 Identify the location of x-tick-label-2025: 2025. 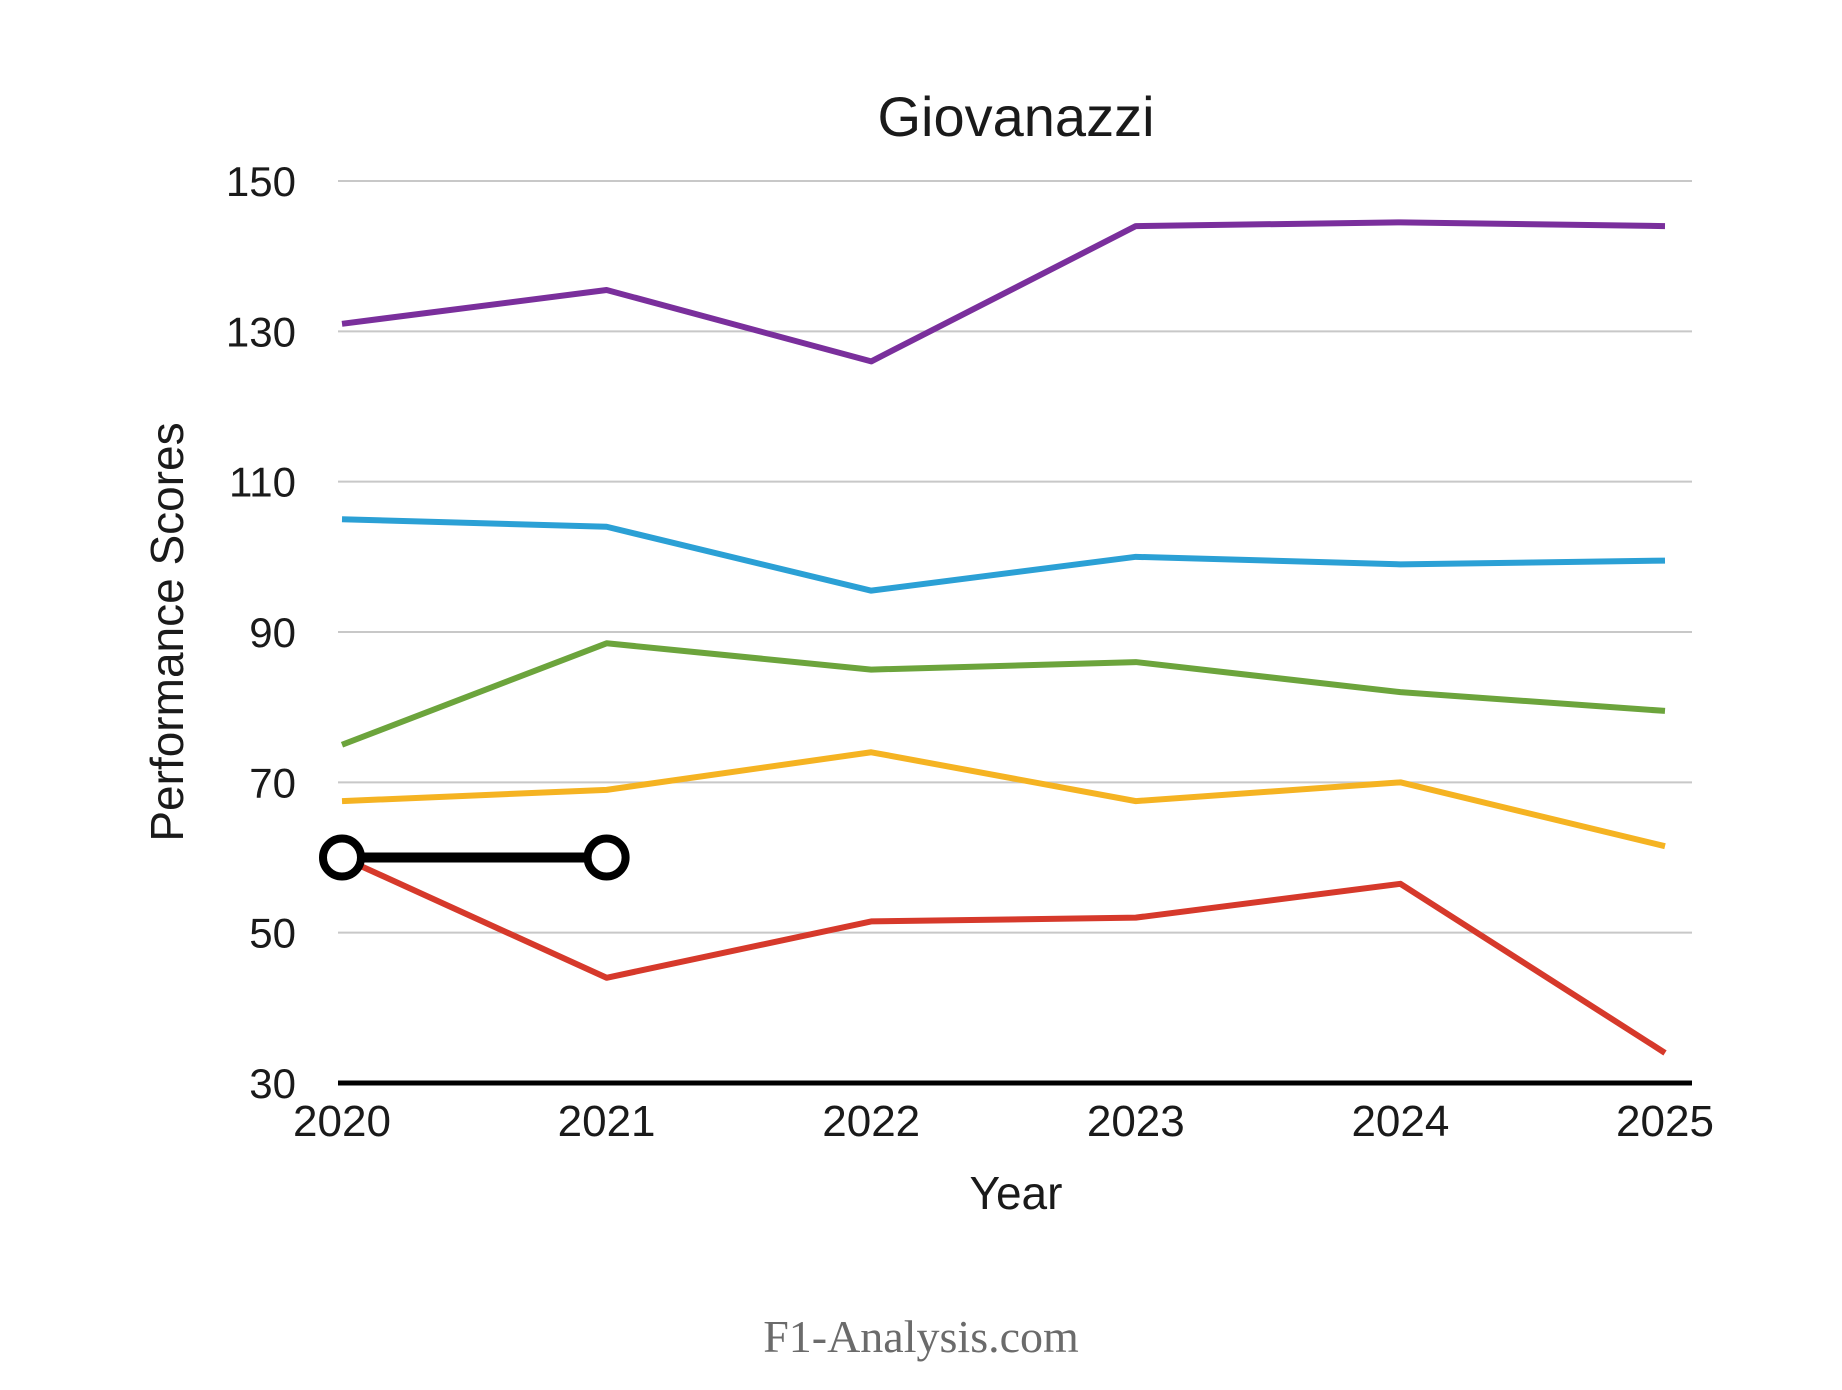
(1665, 1121).